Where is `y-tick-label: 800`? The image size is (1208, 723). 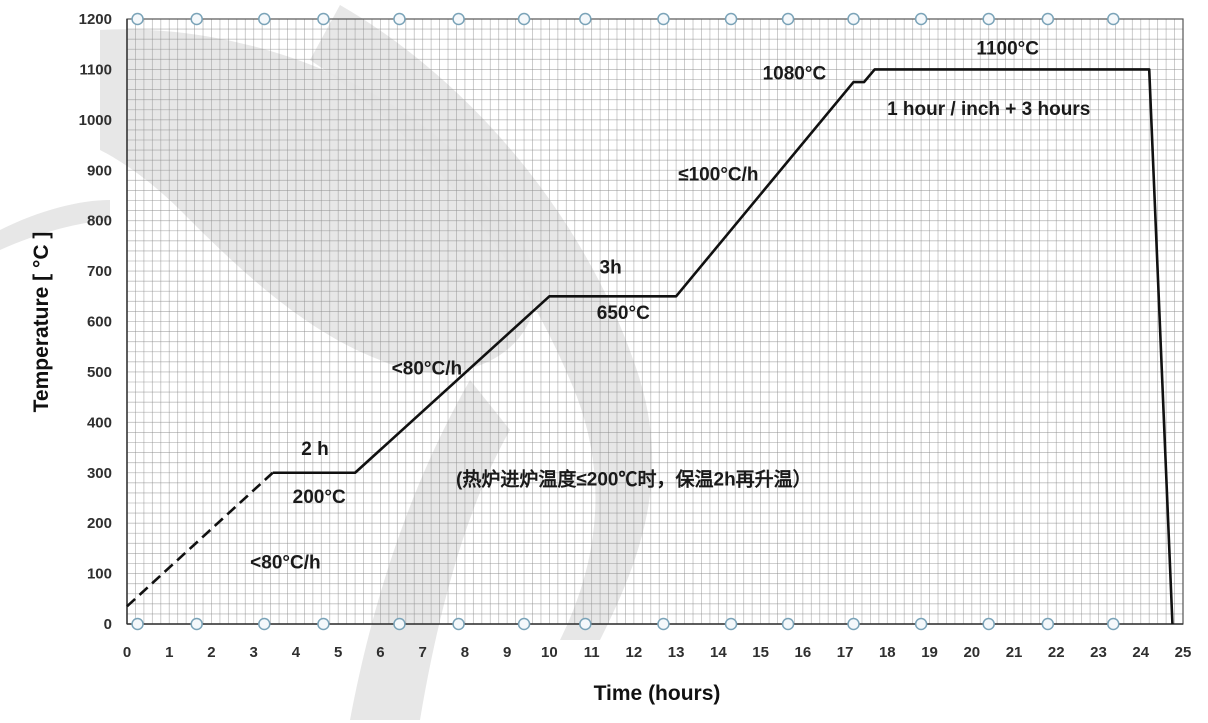
y-tick-label: 800 is located at coordinates (99, 221).